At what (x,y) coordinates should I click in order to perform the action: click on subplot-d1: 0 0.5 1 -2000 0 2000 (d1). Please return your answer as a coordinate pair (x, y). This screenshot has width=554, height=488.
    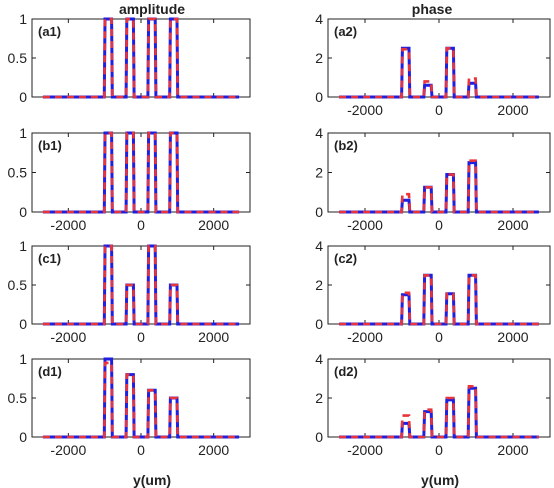
    Looking at the image, I should click on (129, 404).